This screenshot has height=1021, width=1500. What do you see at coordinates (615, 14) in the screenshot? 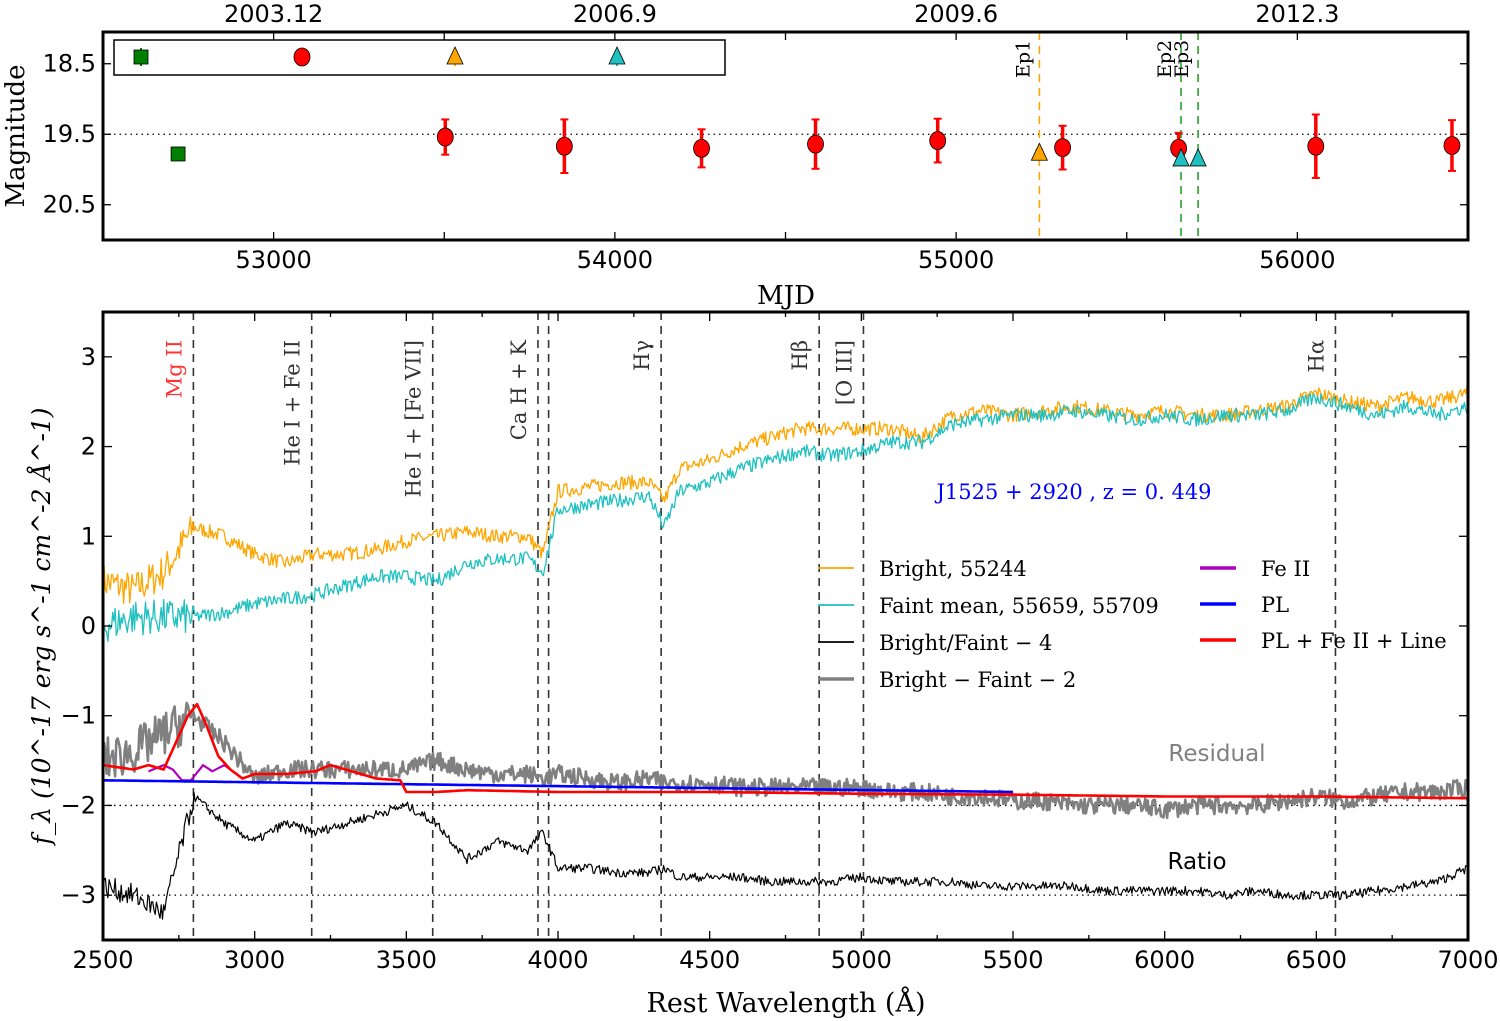
I see `top-axis-label: 2006.9` at bounding box center [615, 14].